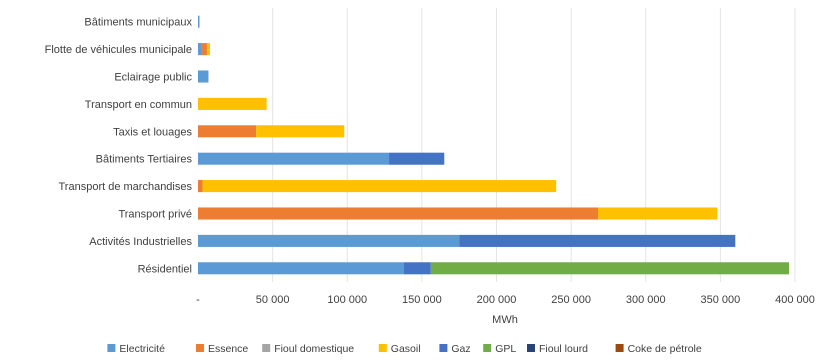 The width and height of the screenshot is (818, 362). Describe the element at coordinates (140, 242) in the screenshot. I see `category-label: Activités Industrielles` at that location.